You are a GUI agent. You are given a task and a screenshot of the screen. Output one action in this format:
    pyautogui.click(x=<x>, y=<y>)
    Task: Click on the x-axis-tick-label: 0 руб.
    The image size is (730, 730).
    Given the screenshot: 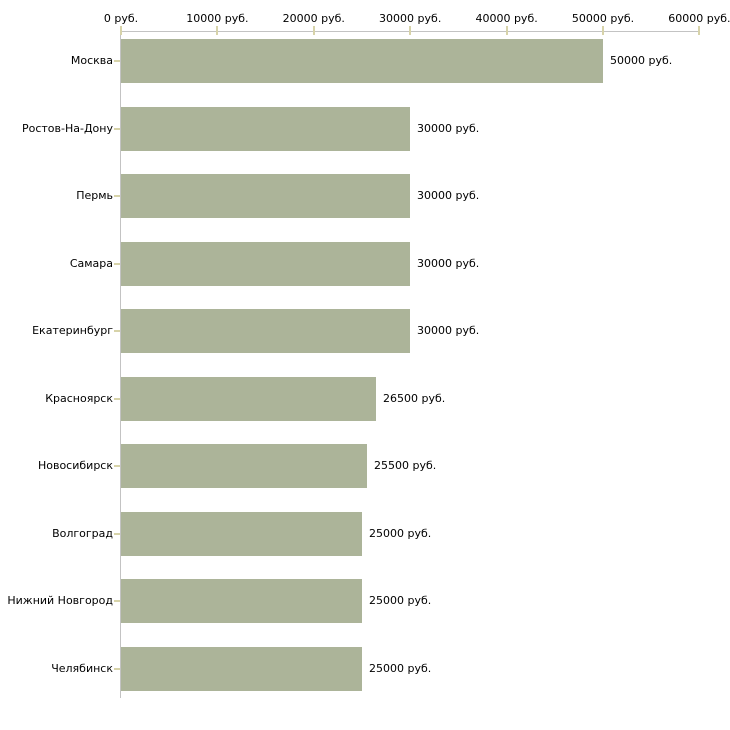 What is the action you would take?
    pyautogui.click(x=121, y=18)
    